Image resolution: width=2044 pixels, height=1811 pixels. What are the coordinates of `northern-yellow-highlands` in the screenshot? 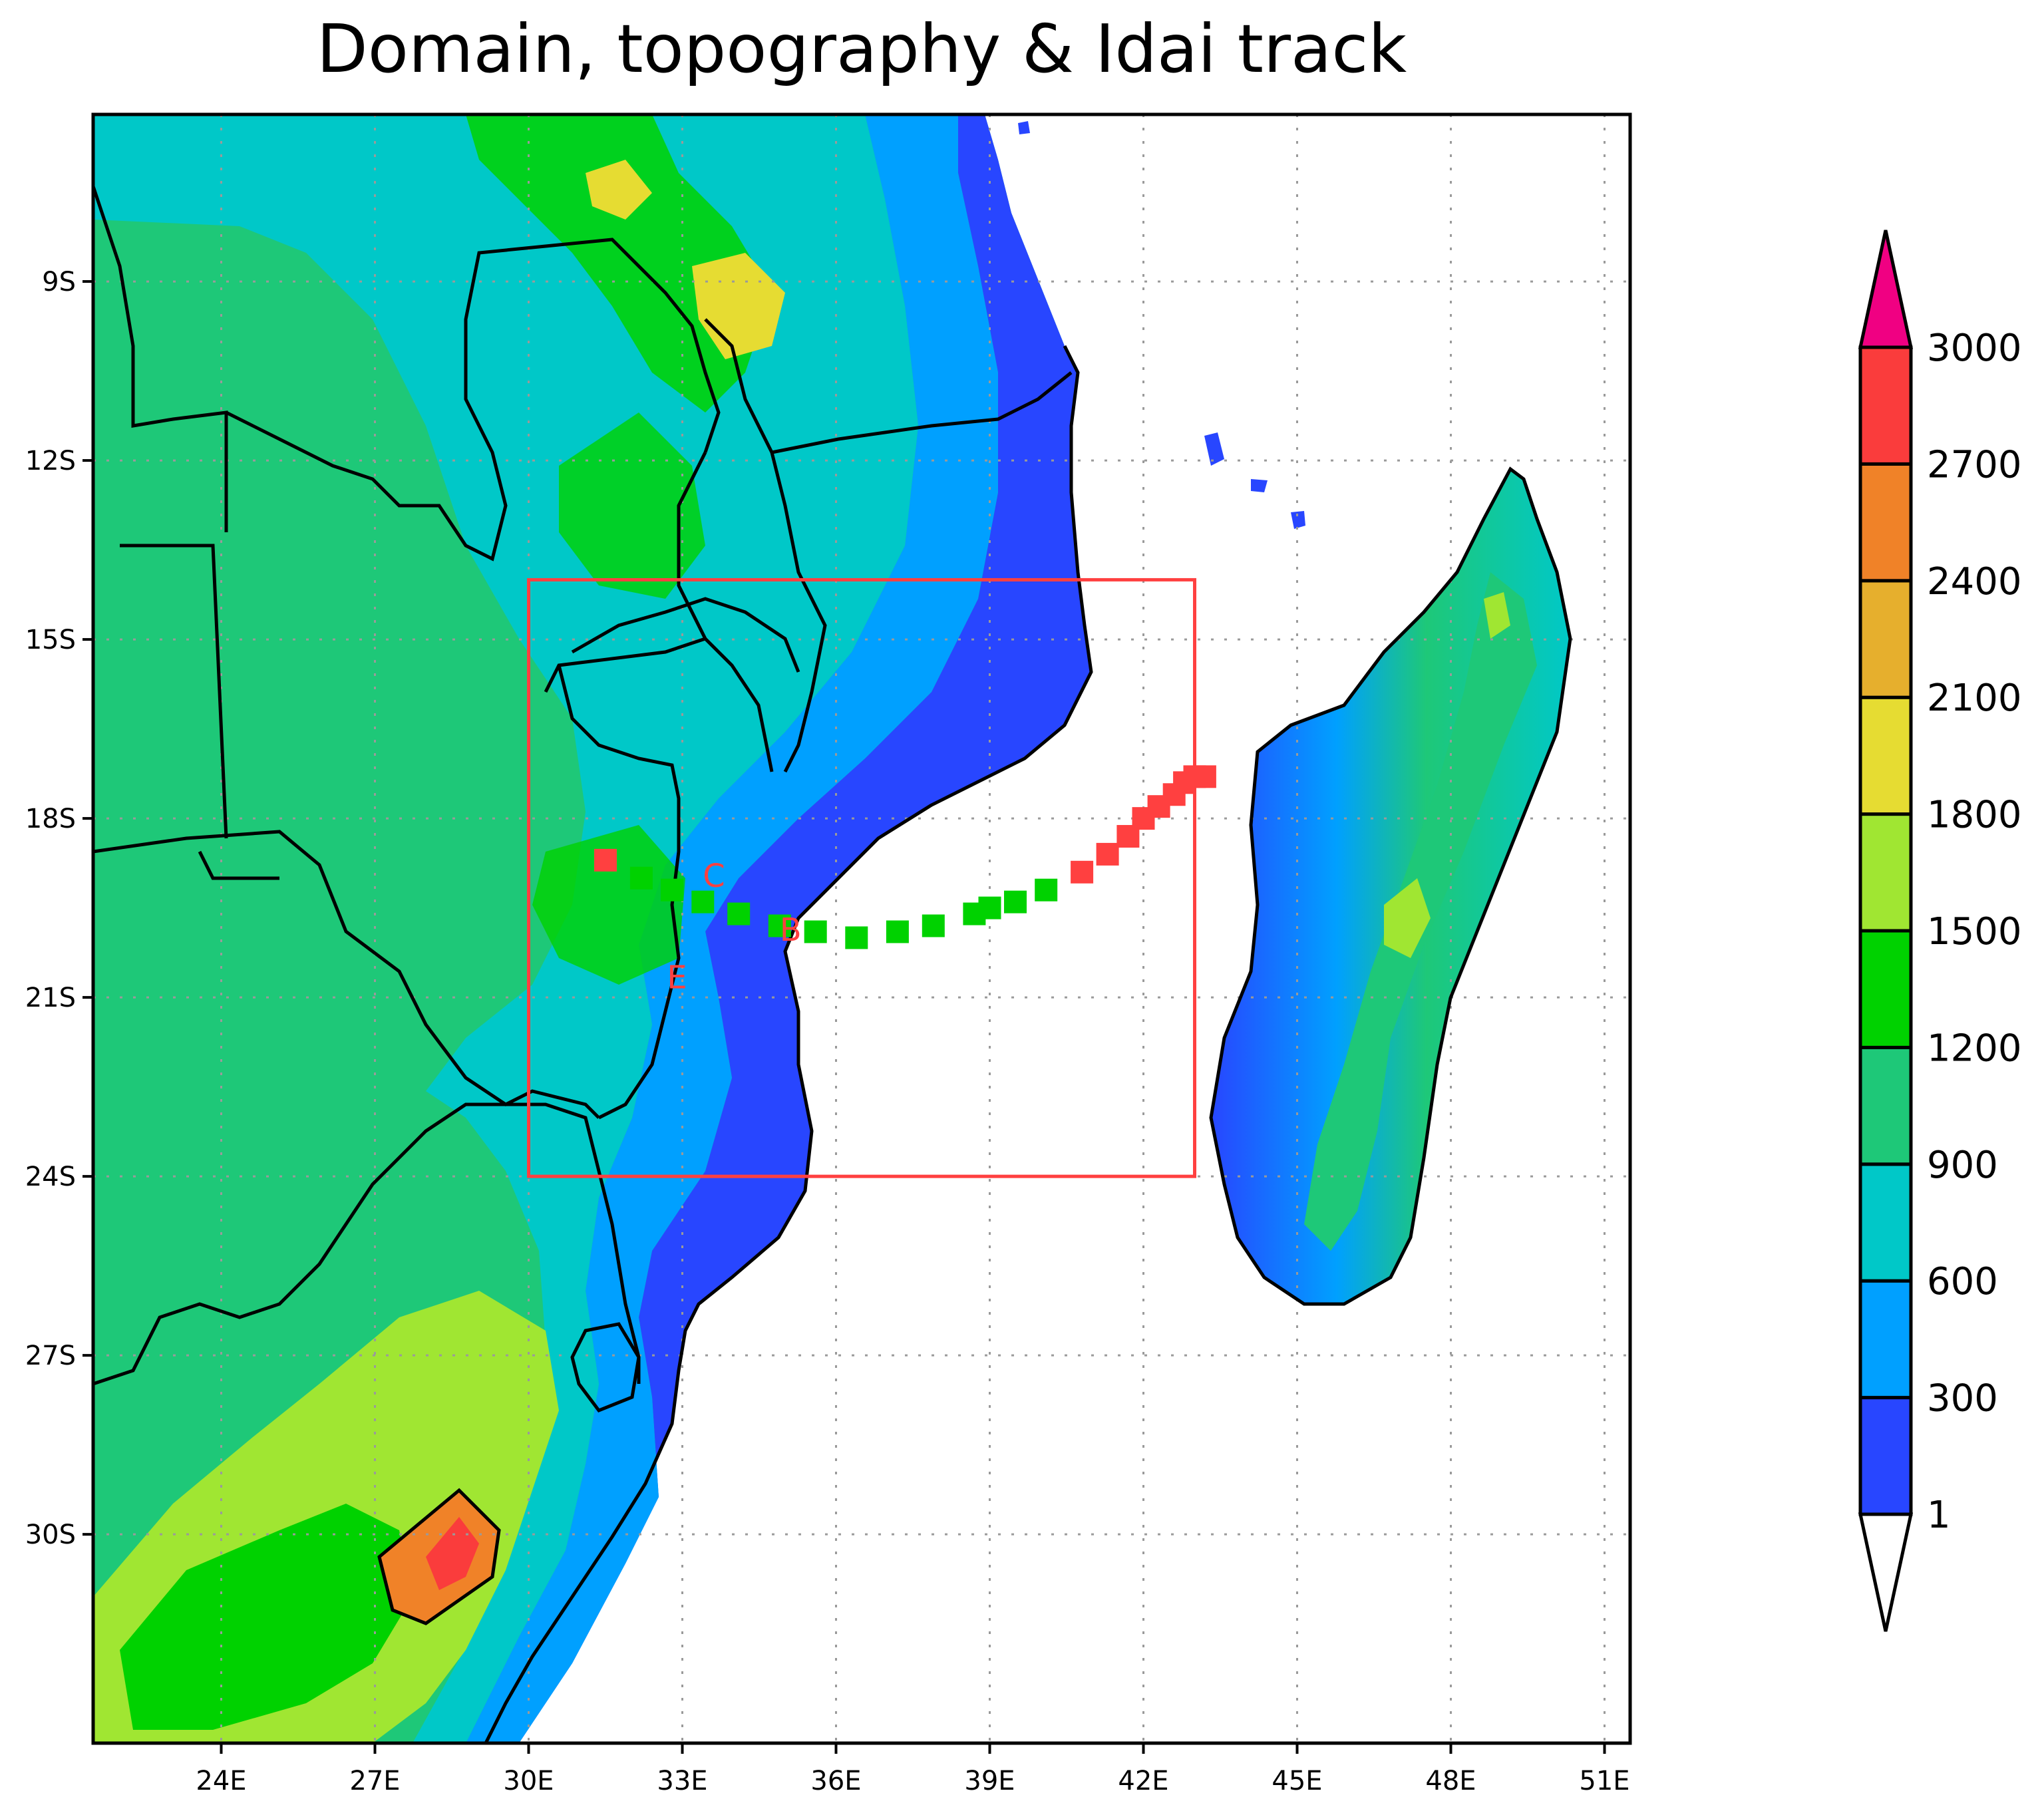 It's located at (738, 306).